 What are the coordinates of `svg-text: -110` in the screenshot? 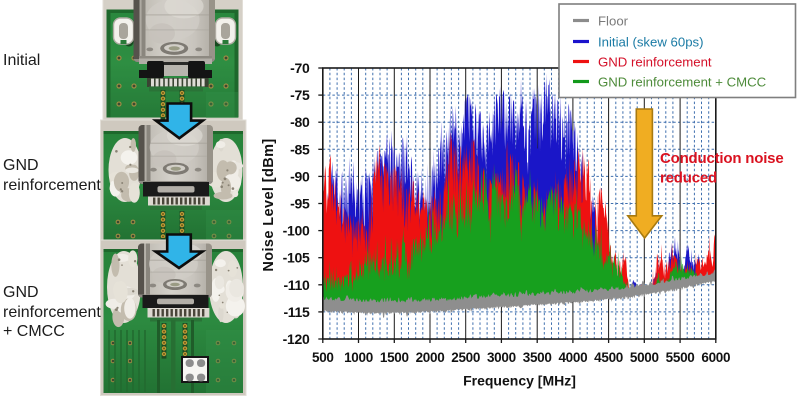 It's located at (296, 285).